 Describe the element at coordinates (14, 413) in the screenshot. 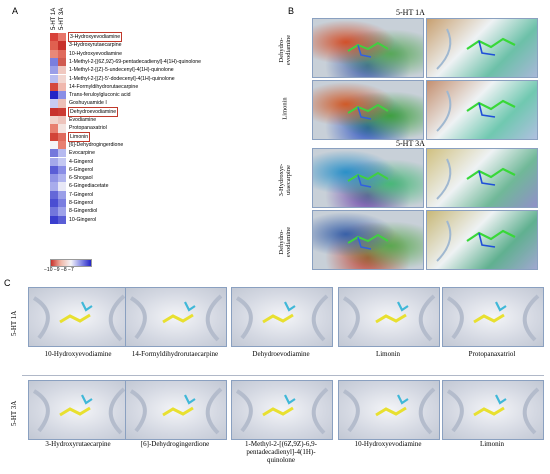

I see `panel-c-row-label-5ht3a: 5-HT 3A` at that location.